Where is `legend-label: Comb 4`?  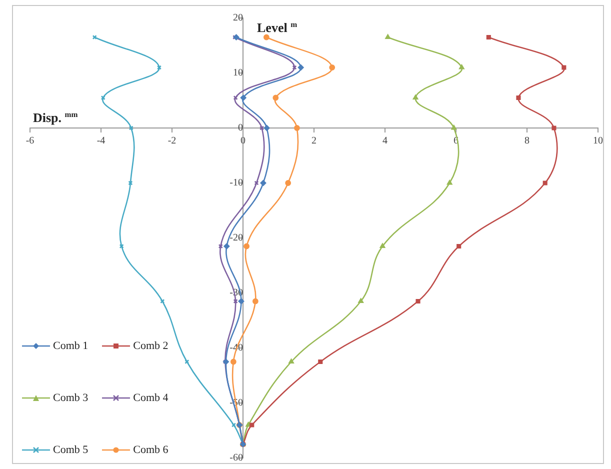 legend-label: Comb 4 is located at coordinates (150, 398).